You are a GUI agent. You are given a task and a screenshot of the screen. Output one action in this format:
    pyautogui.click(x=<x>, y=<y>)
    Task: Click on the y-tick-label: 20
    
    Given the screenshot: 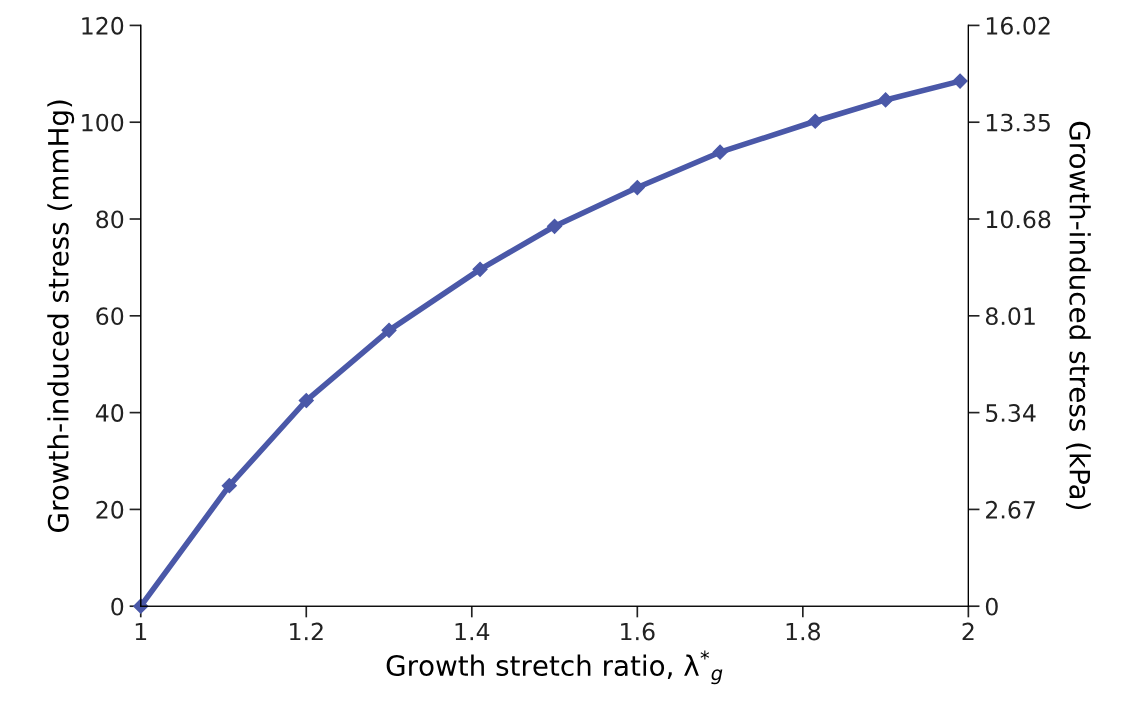 What is the action you would take?
    pyautogui.click(x=110, y=509)
    